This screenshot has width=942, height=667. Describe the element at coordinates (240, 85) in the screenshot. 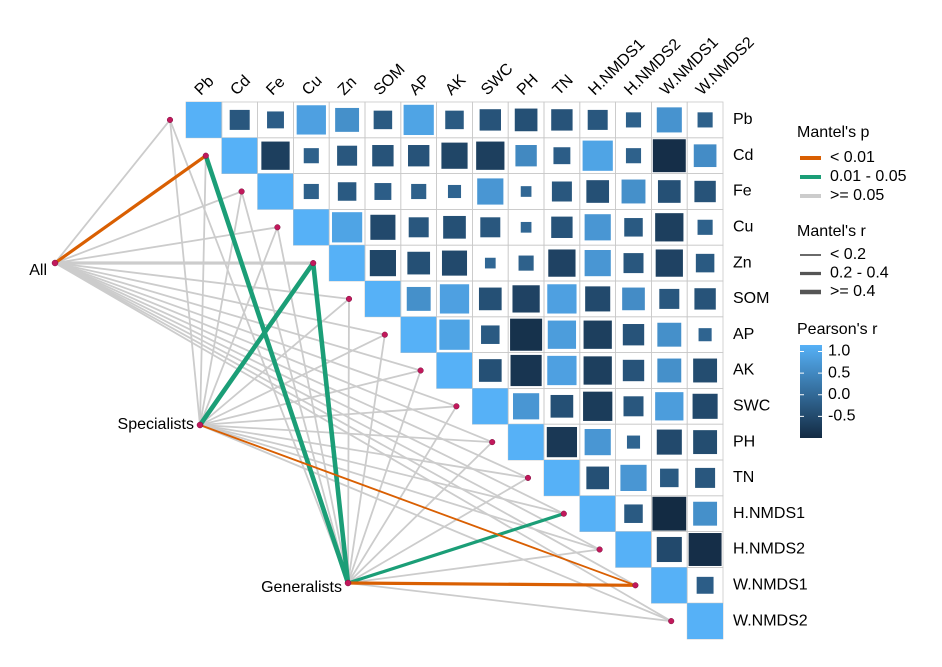

I see `column-label: Cd` at that location.